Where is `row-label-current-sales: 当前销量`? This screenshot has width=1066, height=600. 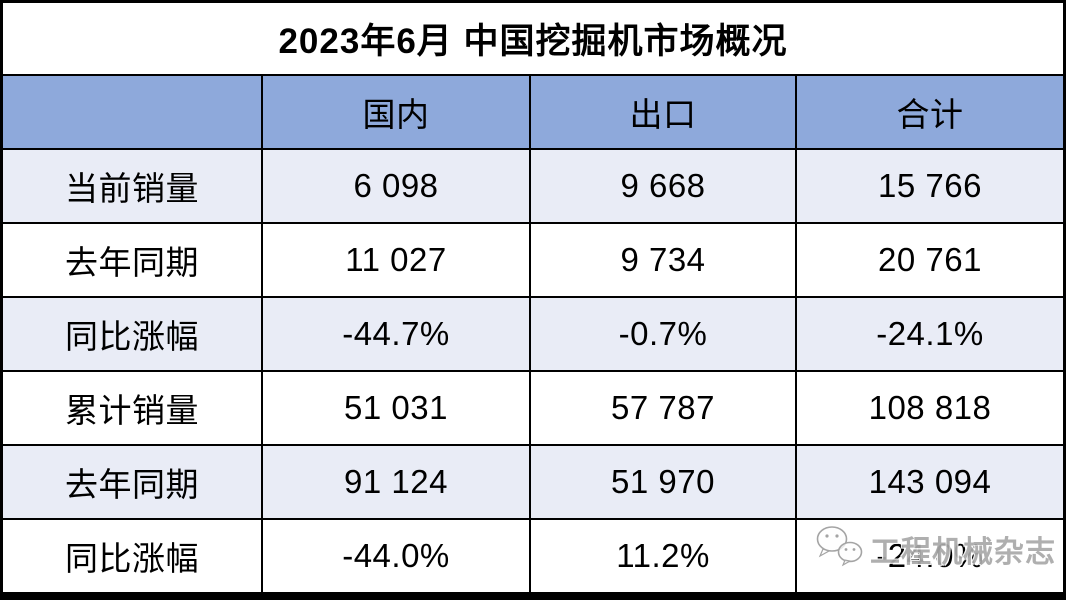 row-label-current-sales: 当前销量 is located at coordinates (132, 186).